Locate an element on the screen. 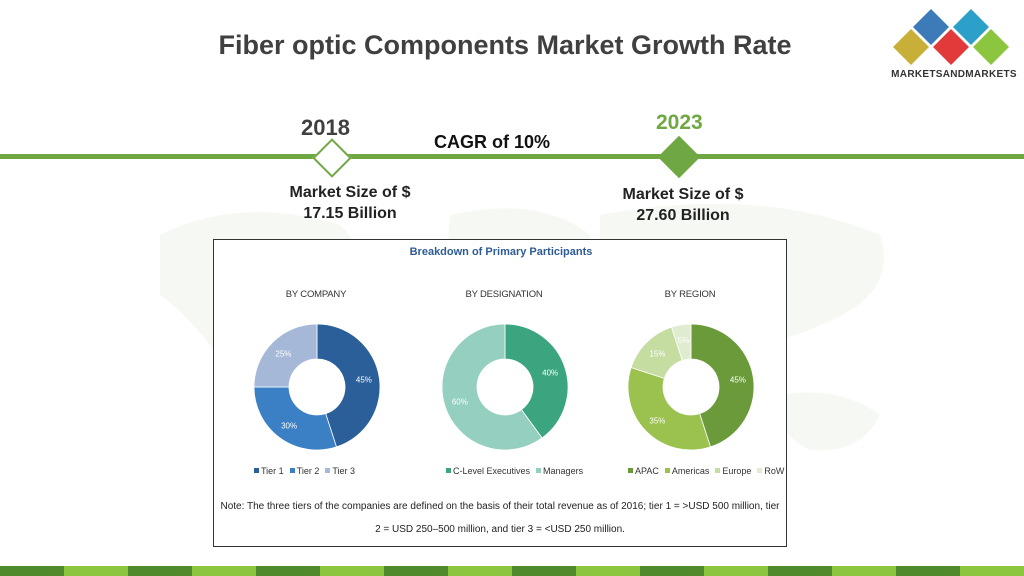 Image resolution: width=1024 pixels, height=576 pixels. legend-item: APAC is located at coordinates (640, 471).